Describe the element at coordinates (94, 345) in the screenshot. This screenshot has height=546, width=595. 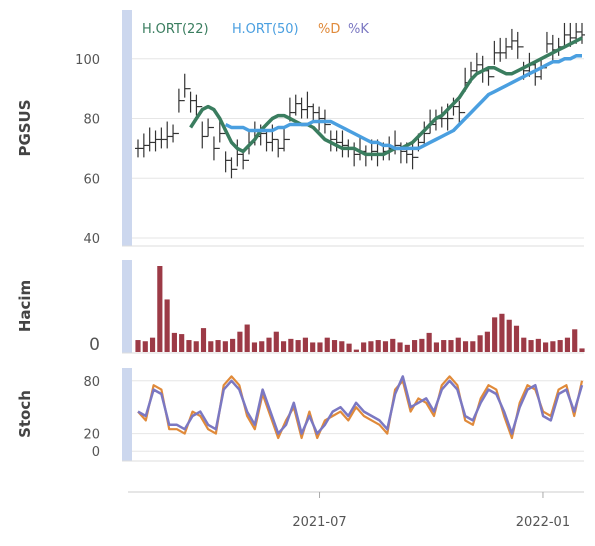
I see `volume-ytick-label: 0` at that location.